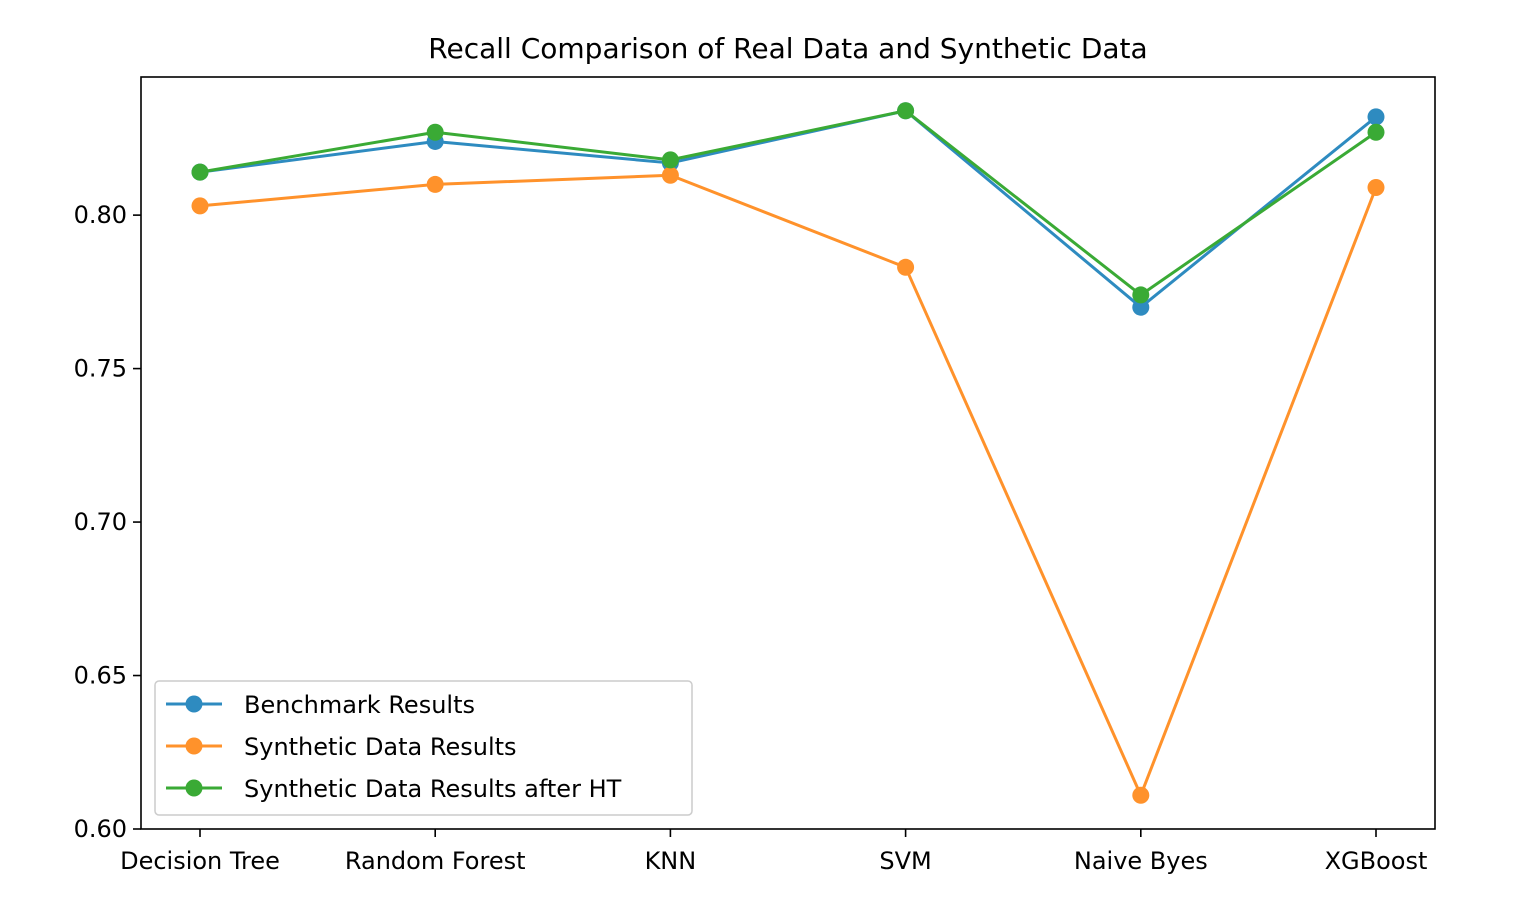 The width and height of the screenshot is (1532, 910). What do you see at coordinates (671, 861) in the screenshot?
I see `x-tick-label: KNN` at bounding box center [671, 861].